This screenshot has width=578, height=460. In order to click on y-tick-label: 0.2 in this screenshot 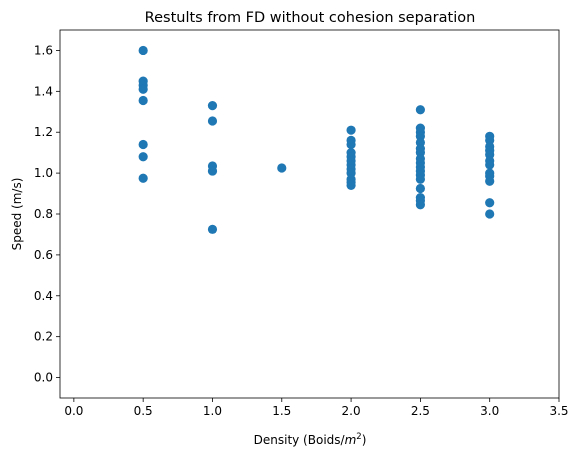, I will do `click(43, 337)`.